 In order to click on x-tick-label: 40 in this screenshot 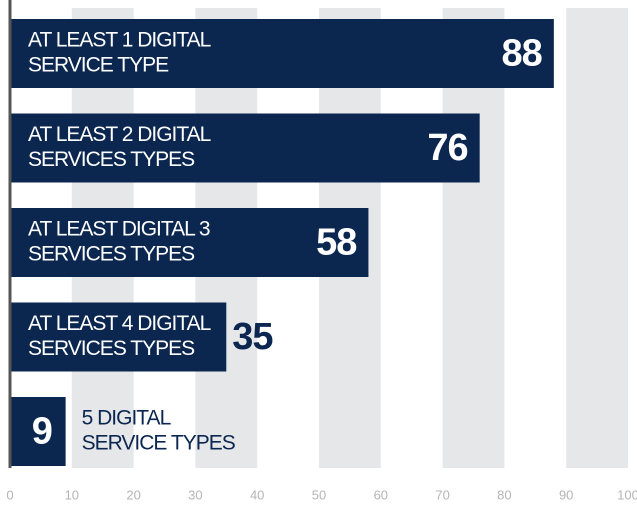, I will do `click(257, 494)`.